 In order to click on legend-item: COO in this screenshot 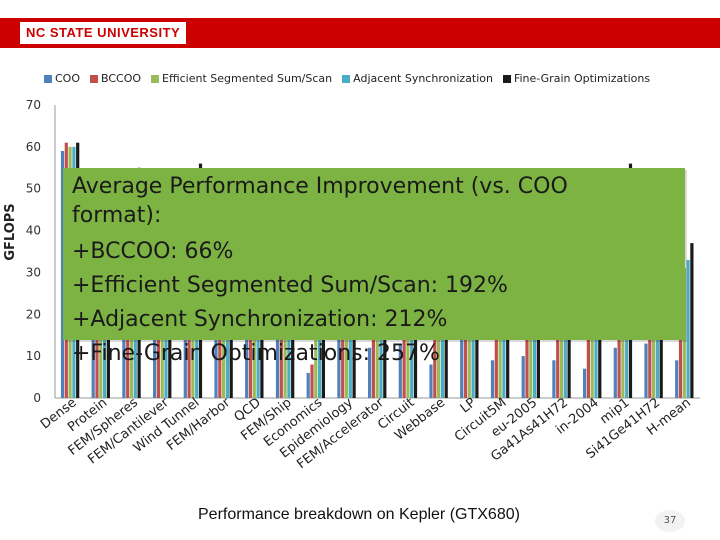, I will do `click(62, 78)`.